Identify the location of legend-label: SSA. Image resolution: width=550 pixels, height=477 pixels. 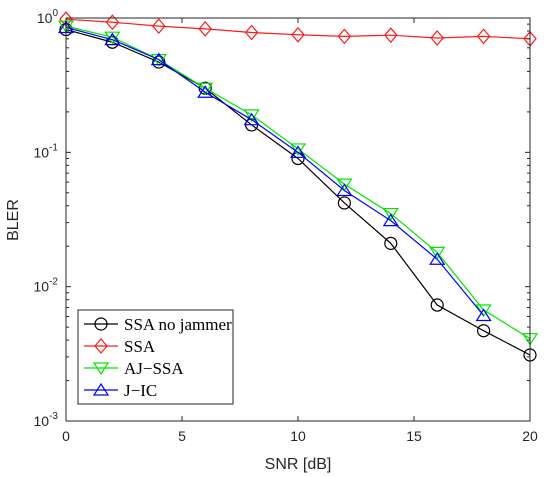
(140, 346).